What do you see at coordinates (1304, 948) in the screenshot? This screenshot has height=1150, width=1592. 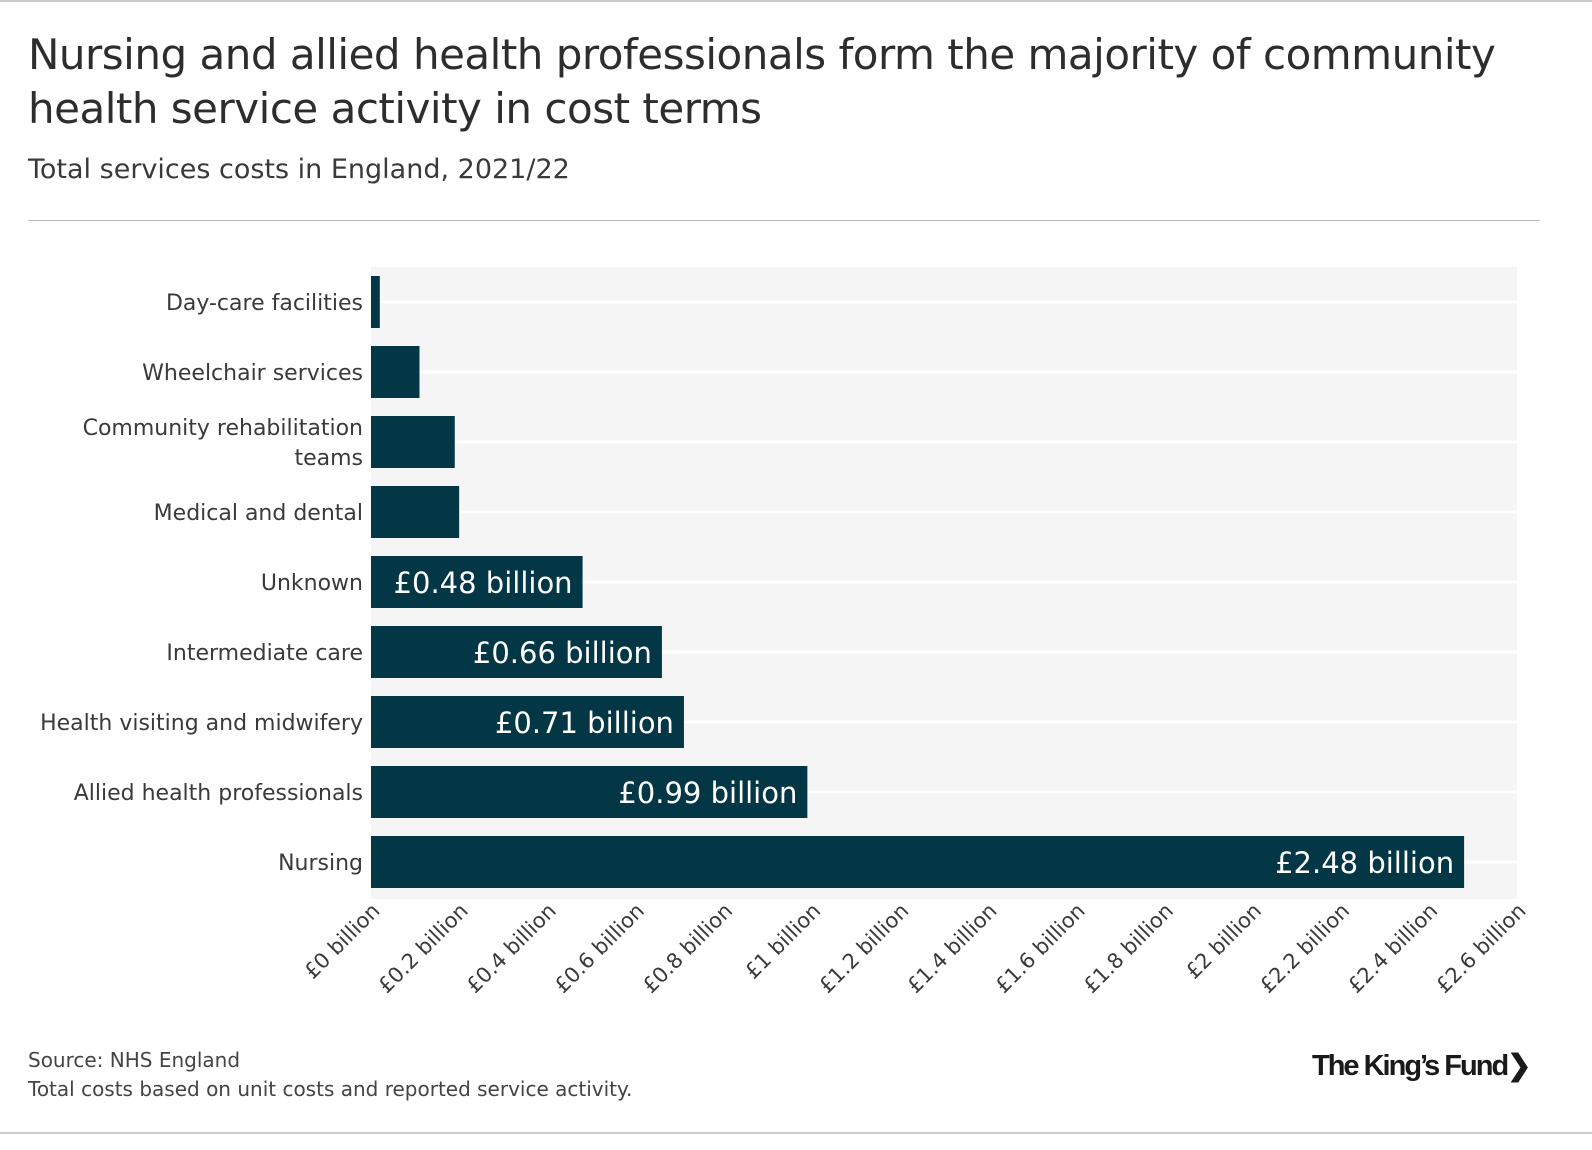 I see `x-tick-label: £2.2 billion` at bounding box center [1304, 948].